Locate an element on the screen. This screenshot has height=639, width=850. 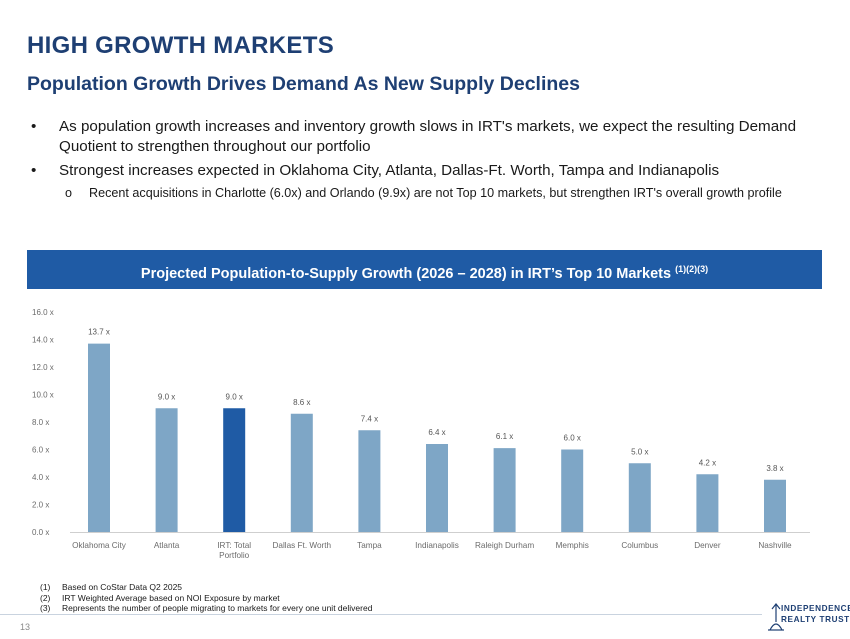
x-tick-label: Dallas Ft. Worth is located at coordinates (302, 545).